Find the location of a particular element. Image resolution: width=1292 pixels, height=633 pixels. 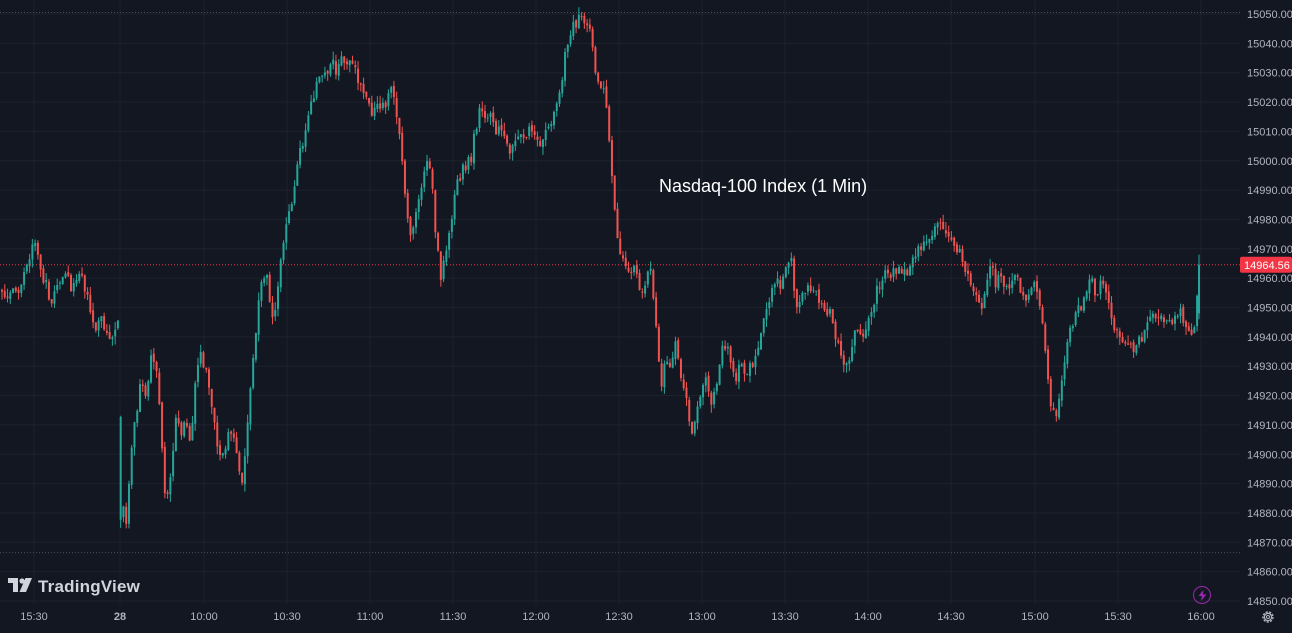

price-tick-label: 14940.00 is located at coordinates (1269, 338).